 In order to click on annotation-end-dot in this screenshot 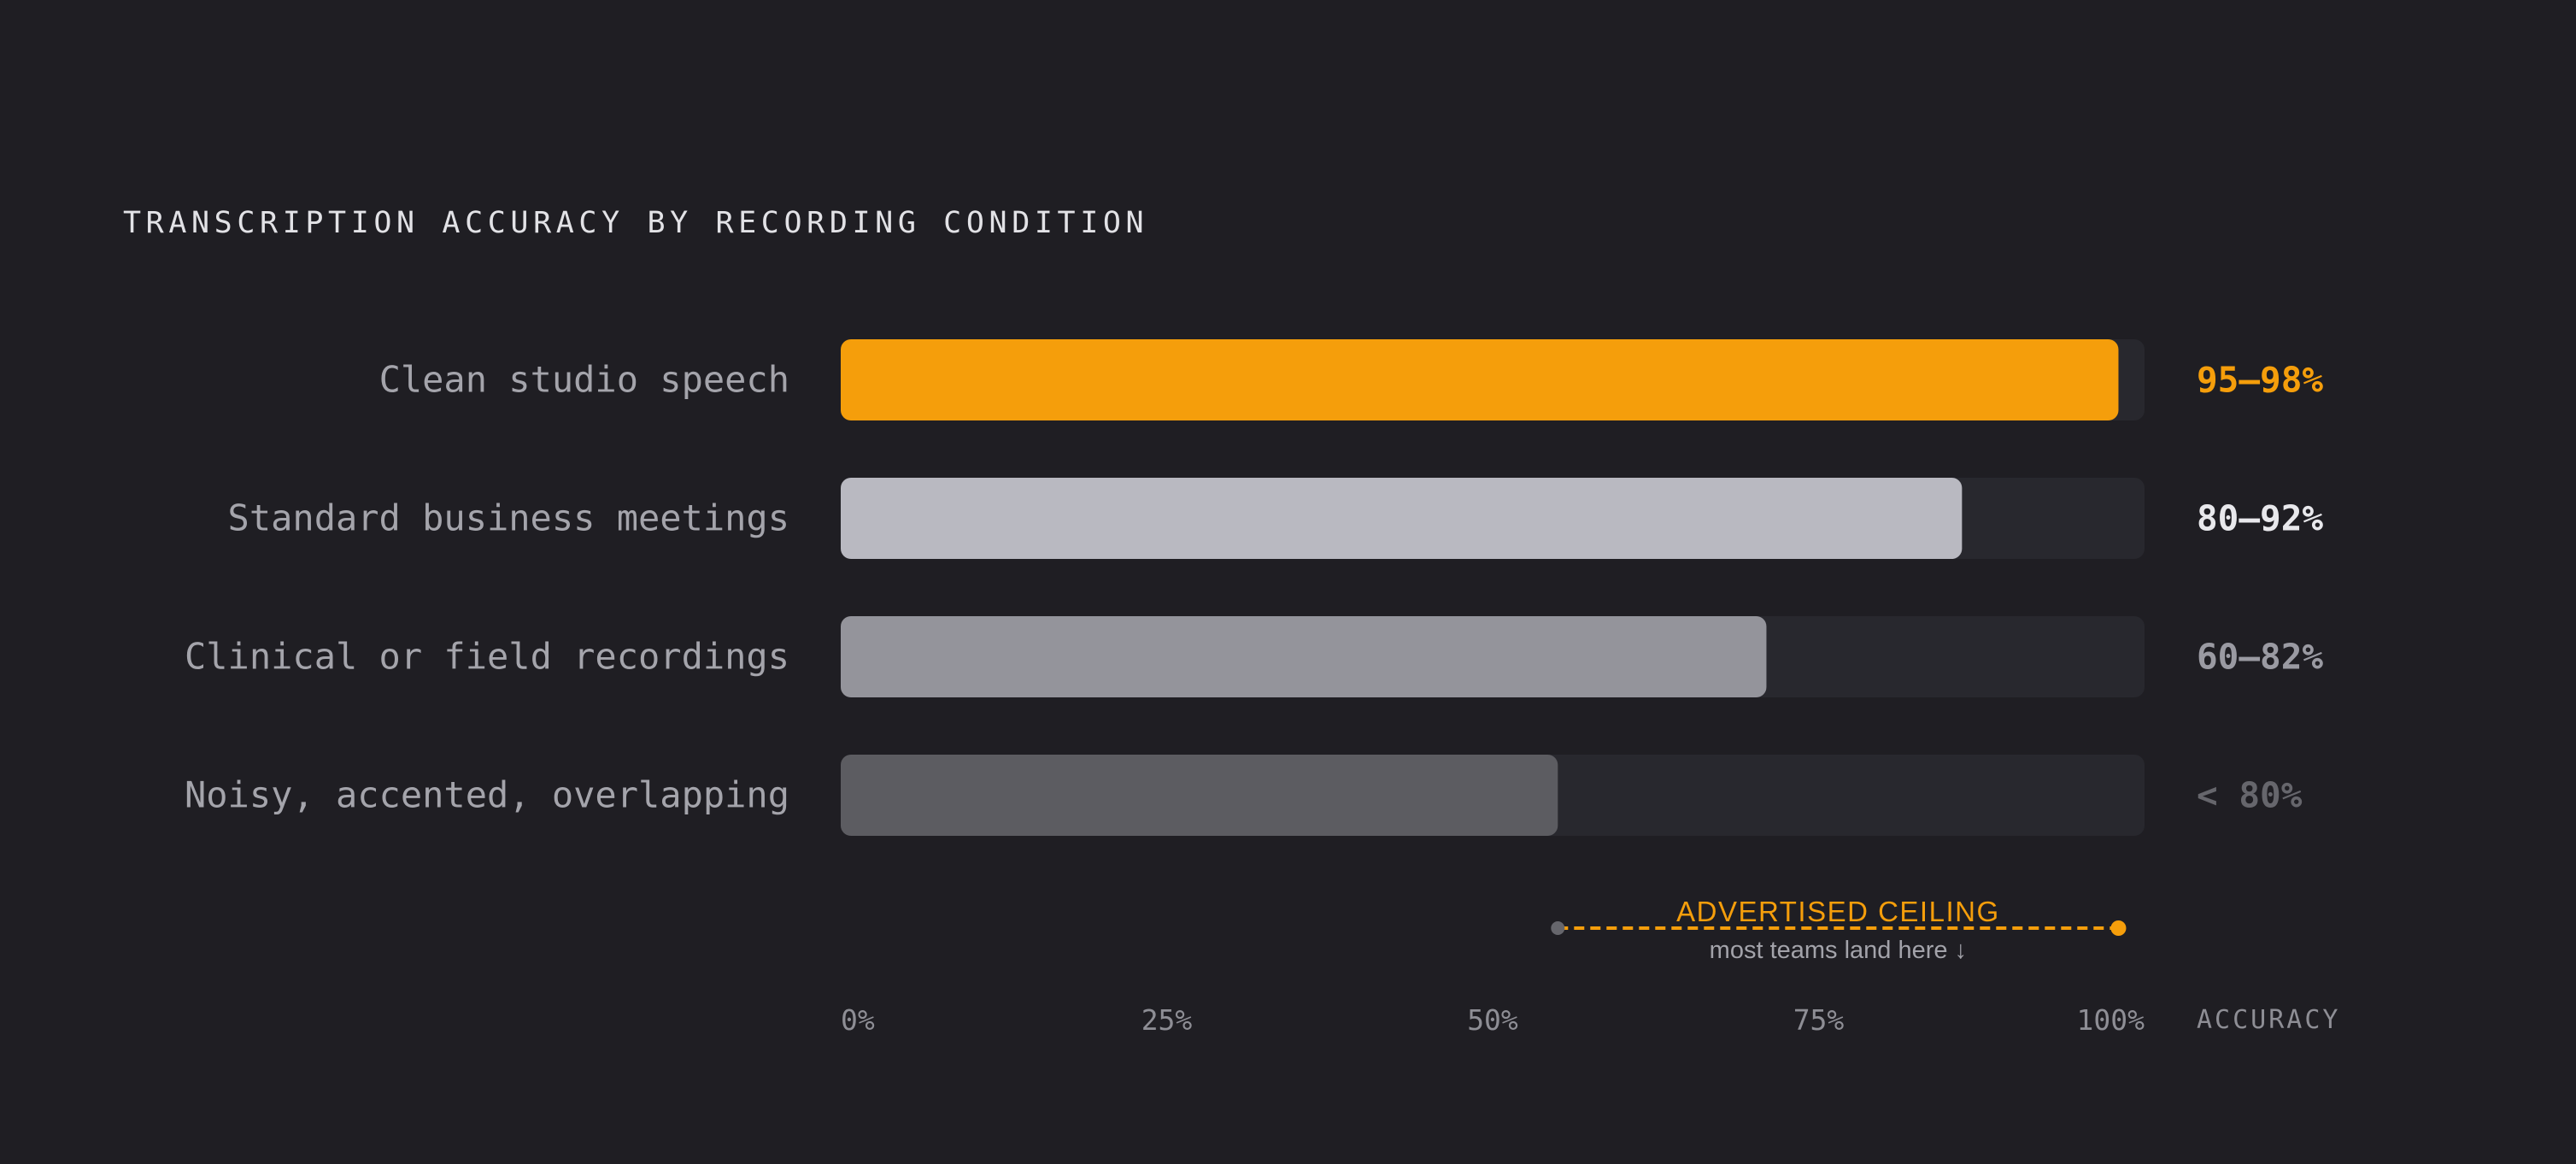, I will do `click(2118, 928)`.